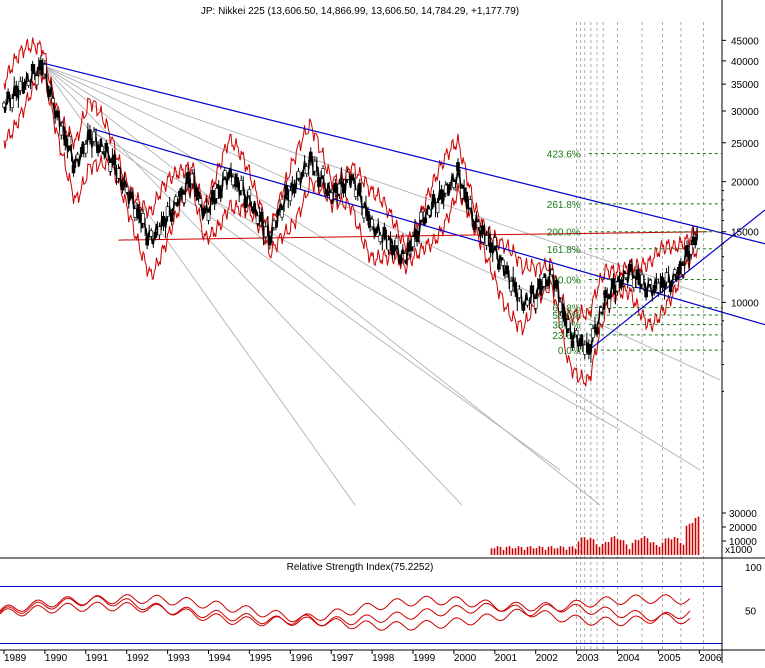 This screenshot has height=668, width=765. Describe the element at coordinates (301, 658) in the screenshot. I see `year-label: 1996` at that location.